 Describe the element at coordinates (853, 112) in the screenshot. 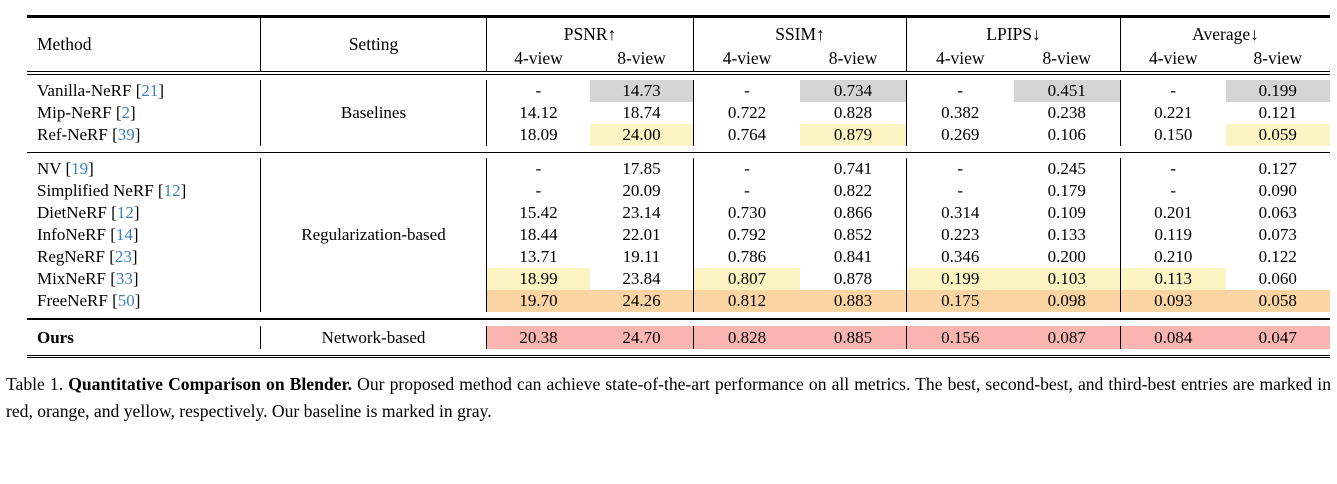

I see `value-ssim-8view: 0.828` at that location.